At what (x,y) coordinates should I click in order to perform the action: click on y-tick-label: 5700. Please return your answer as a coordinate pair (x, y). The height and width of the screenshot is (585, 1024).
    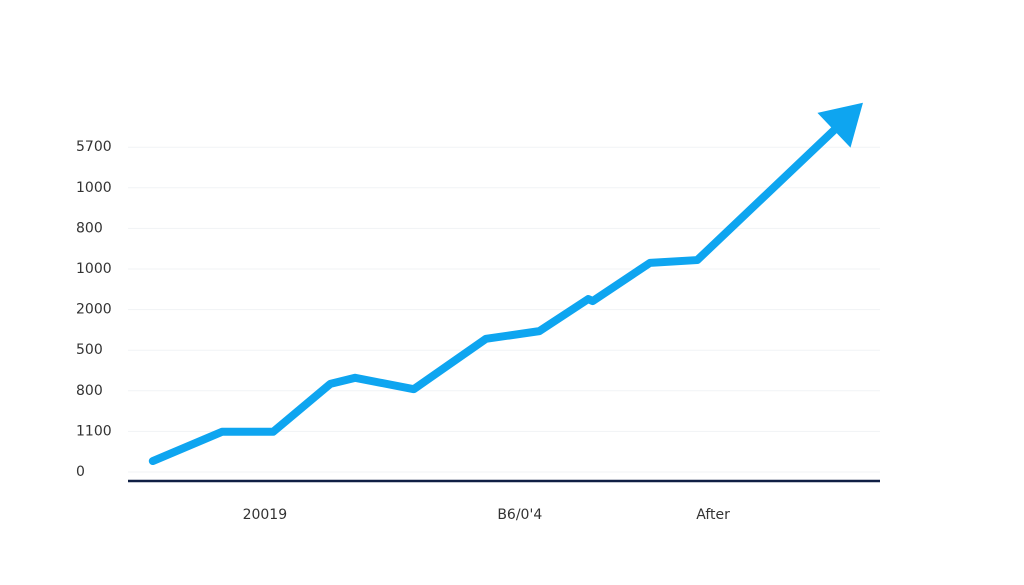
    Looking at the image, I should click on (94, 147).